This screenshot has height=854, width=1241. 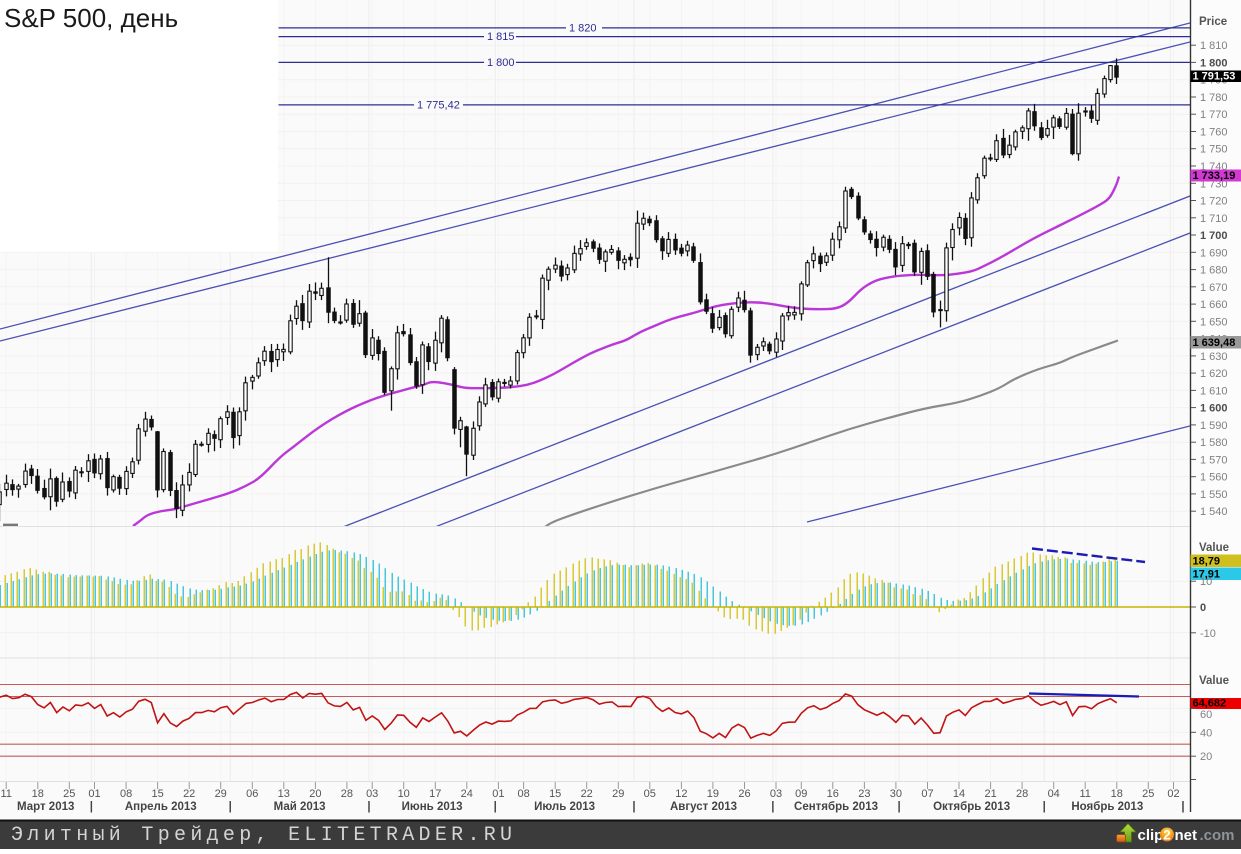 I want to click on svg-text: S&P 500, день, so click(x=91, y=18).